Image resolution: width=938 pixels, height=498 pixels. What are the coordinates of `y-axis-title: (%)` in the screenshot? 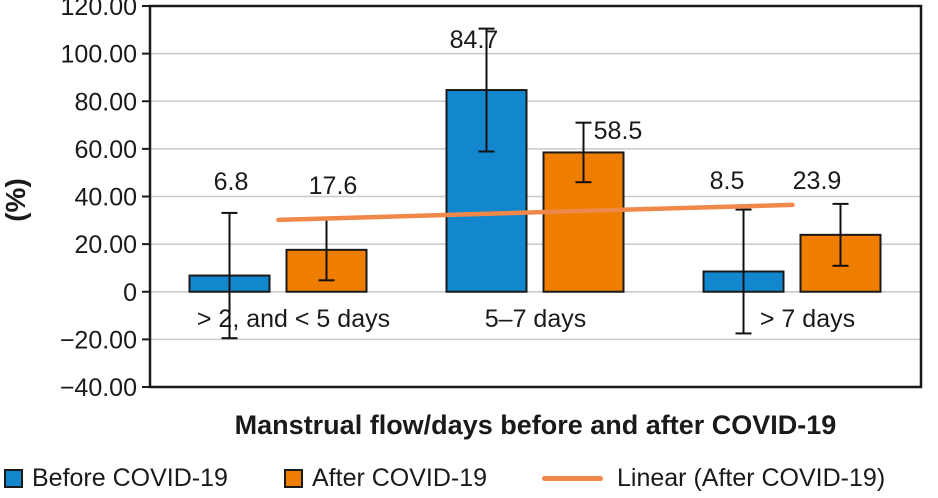 It's located at (15, 200).